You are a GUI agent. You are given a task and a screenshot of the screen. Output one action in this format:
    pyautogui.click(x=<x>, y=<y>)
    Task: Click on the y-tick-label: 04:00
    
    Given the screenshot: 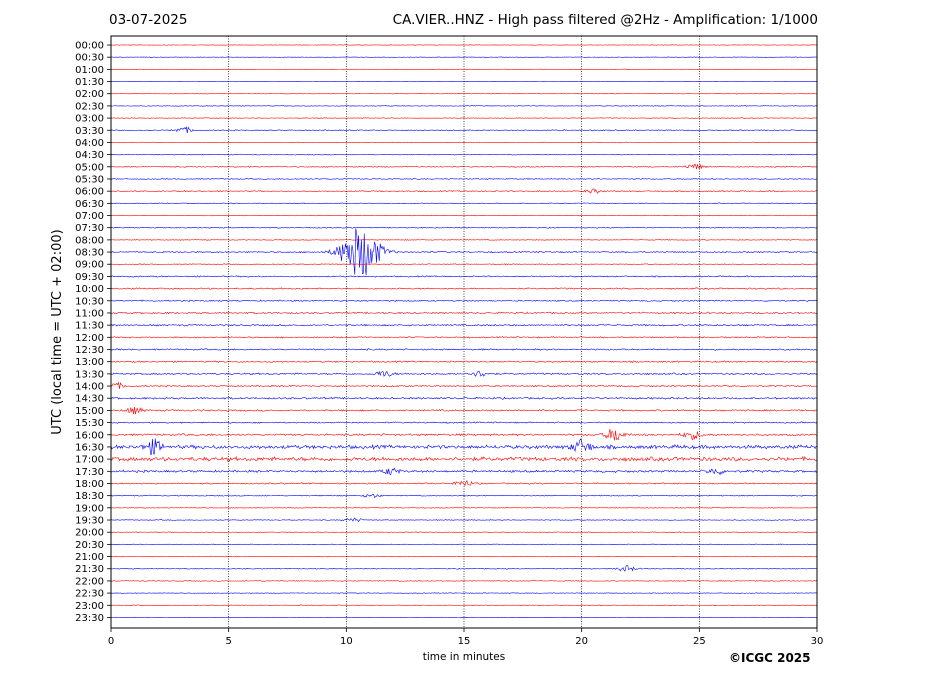 What is the action you would take?
    pyautogui.click(x=89, y=143)
    